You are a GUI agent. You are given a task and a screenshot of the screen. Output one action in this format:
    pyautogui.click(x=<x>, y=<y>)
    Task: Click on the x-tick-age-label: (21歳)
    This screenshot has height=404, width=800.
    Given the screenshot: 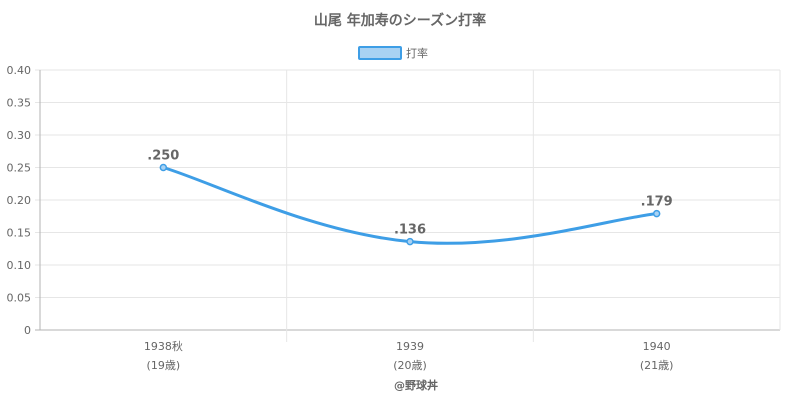 What is the action you would take?
    pyautogui.click(x=657, y=365)
    